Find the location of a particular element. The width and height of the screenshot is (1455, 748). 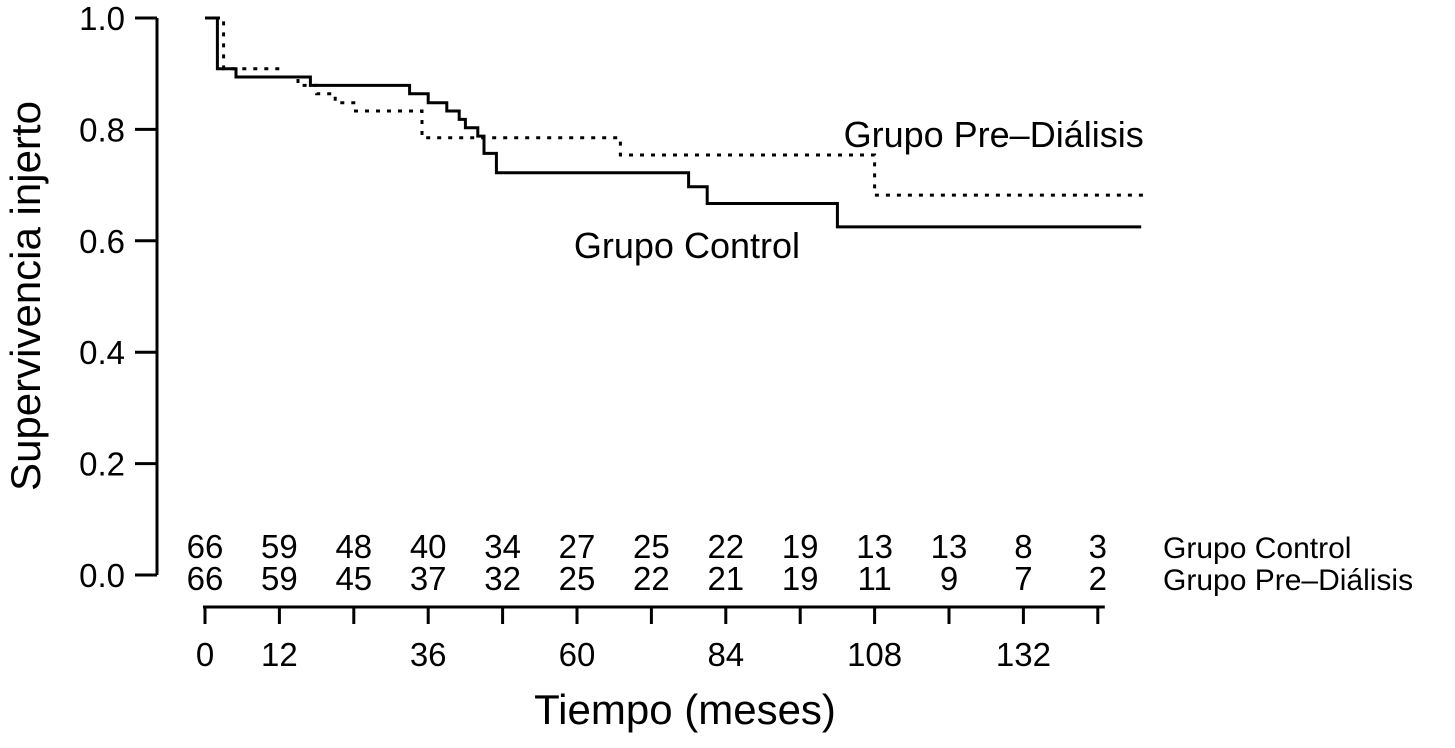

x-tick-label: 84 is located at coordinates (725, 654).